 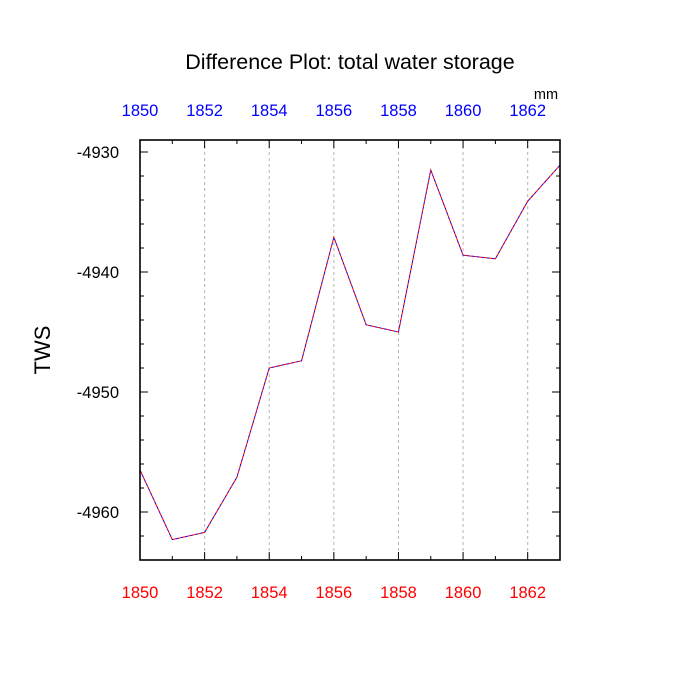 I want to click on x-tick-label-top: 1862, so click(x=527, y=111).